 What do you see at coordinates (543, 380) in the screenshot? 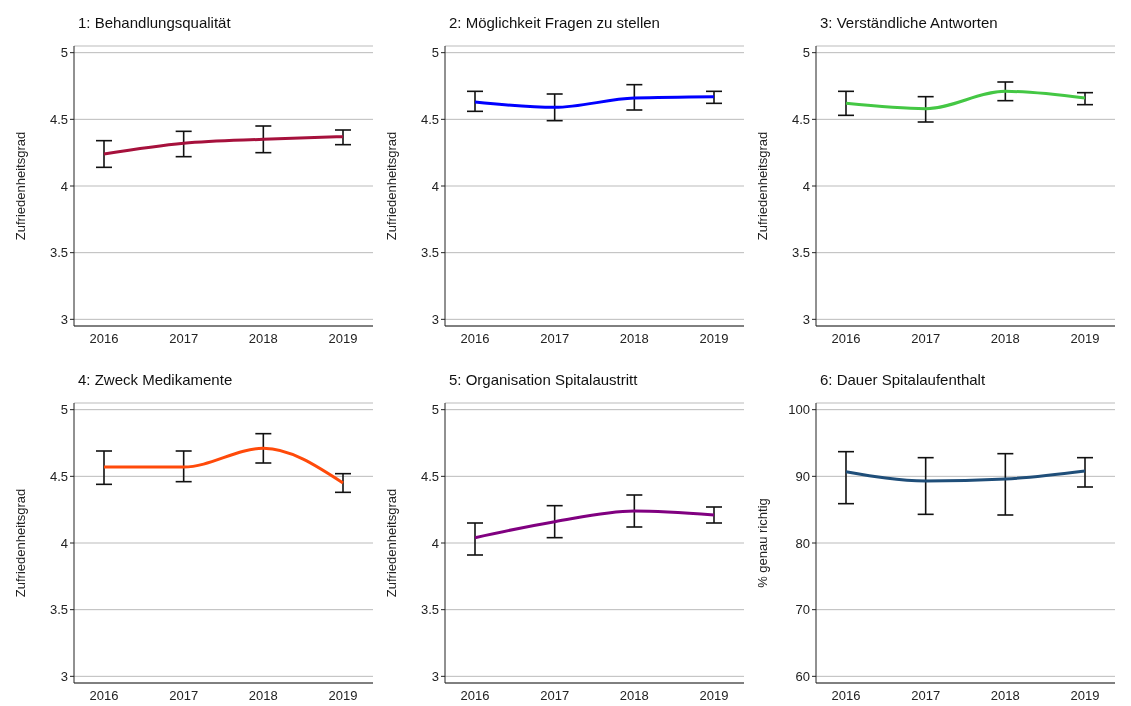
I see `chart-title: 5: Organisation Spitalaustritt` at bounding box center [543, 380].